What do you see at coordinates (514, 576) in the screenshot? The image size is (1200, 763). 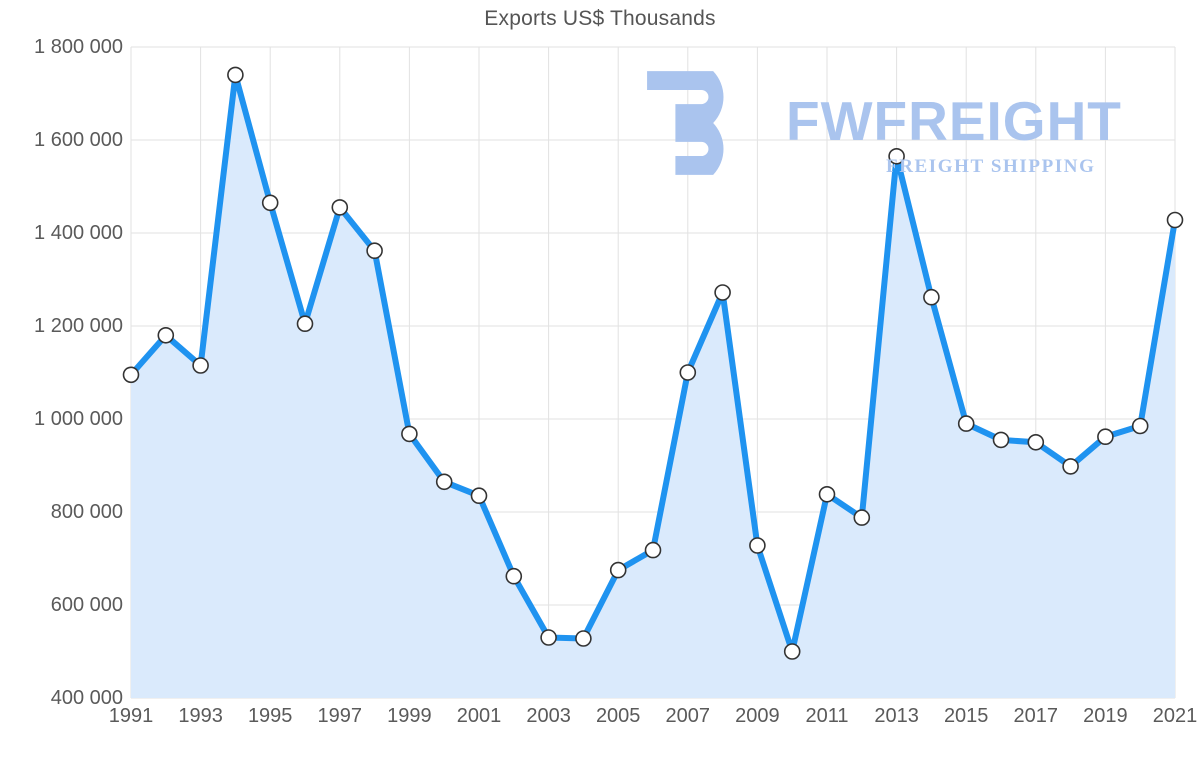 I see `data-point-marker: 2002: 662000` at bounding box center [514, 576].